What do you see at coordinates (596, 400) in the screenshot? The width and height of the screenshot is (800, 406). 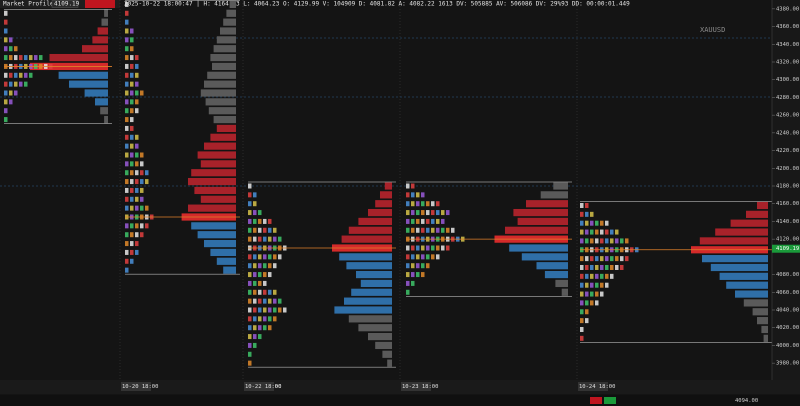 I see `status-red` at bounding box center [596, 400].